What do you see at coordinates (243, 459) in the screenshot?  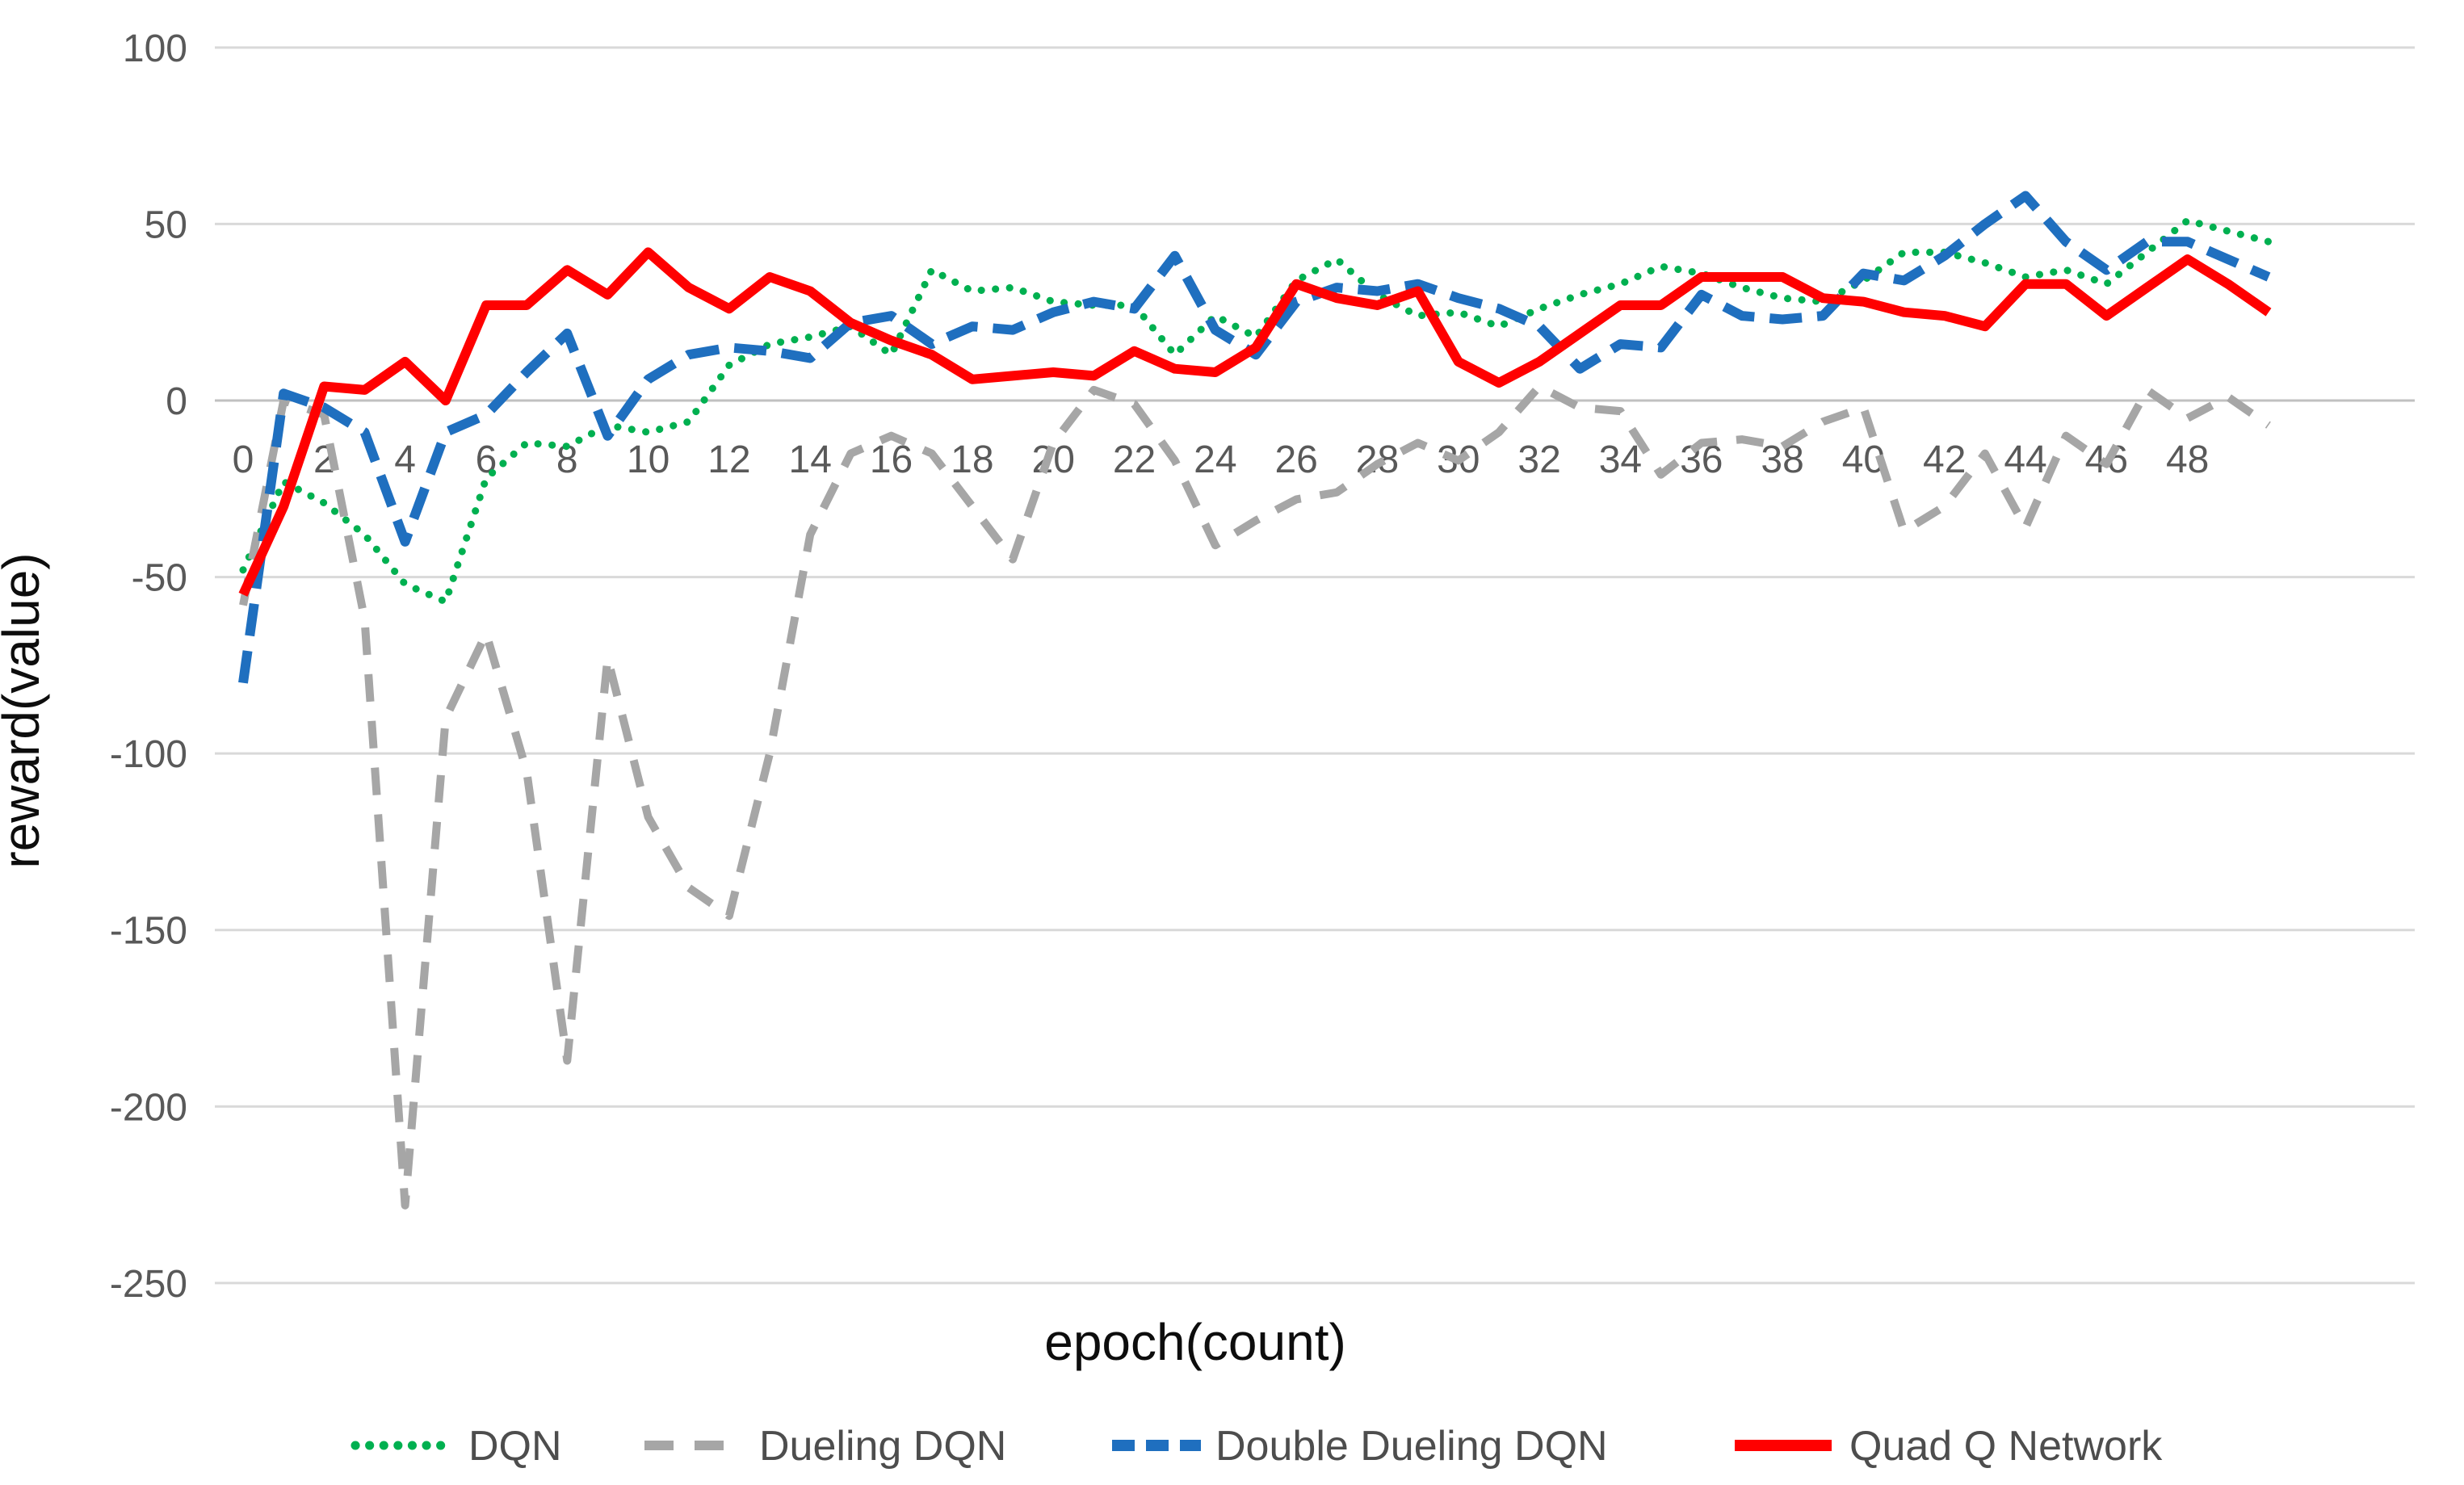 I see `x-tick-label: 0` at bounding box center [243, 459].